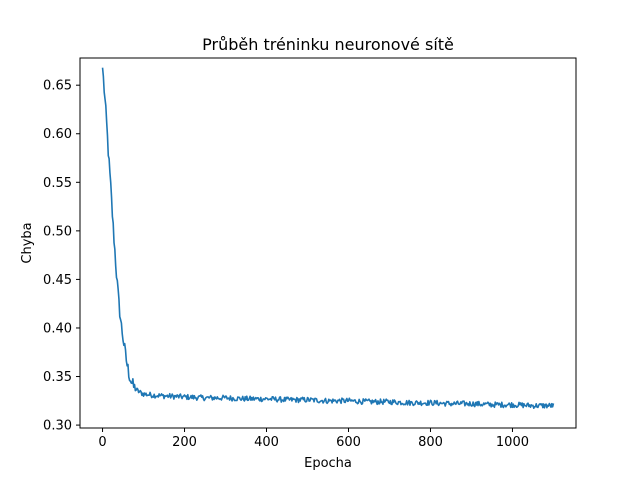 This screenshot has width=640, height=480. I want to click on x-tick-label: 400, so click(266, 442).